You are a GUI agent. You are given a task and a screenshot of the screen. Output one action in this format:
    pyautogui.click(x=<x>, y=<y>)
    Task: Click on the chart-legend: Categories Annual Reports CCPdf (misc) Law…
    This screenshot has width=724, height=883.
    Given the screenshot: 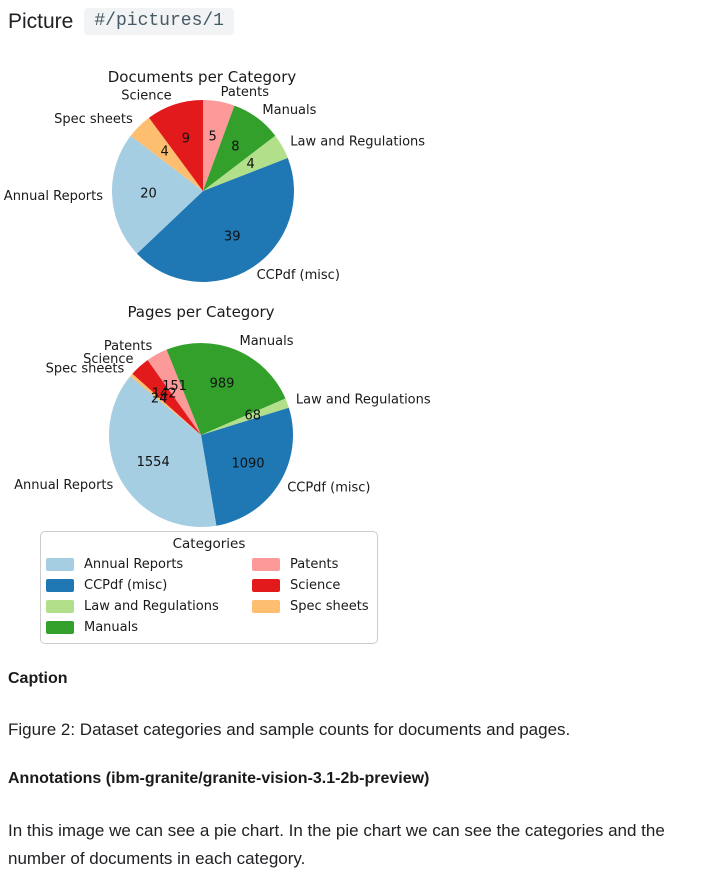 What is the action you would take?
    pyautogui.click(x=209, y=587)
    